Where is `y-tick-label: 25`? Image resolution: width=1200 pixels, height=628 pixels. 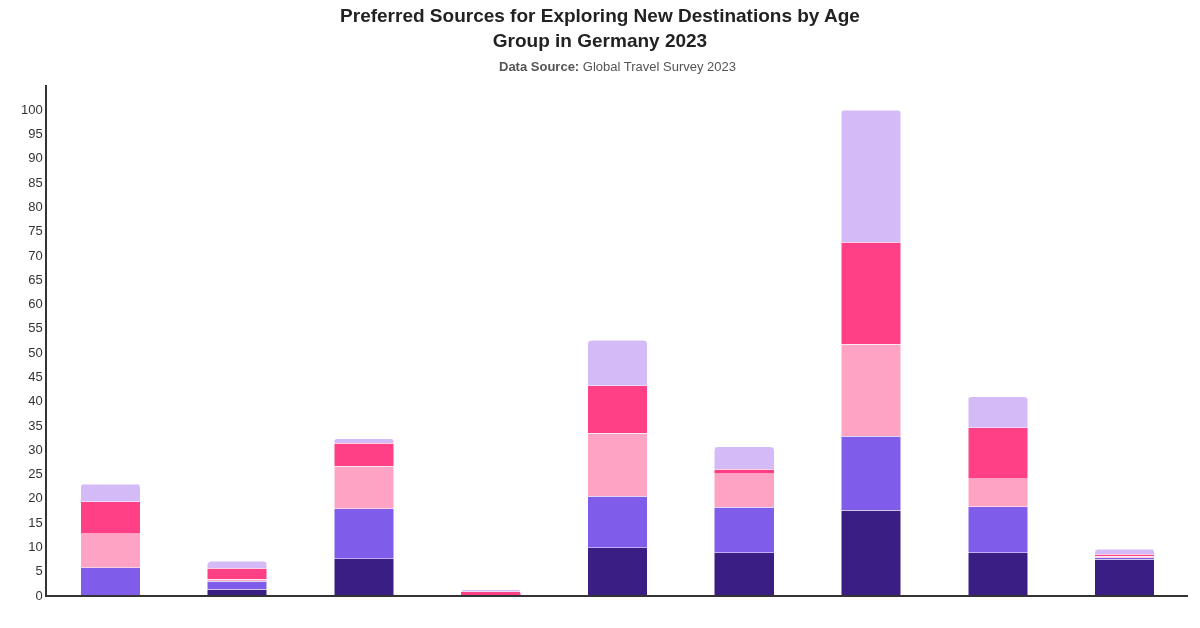
y-tick-label: 25 is located at coordinates (35, 474).